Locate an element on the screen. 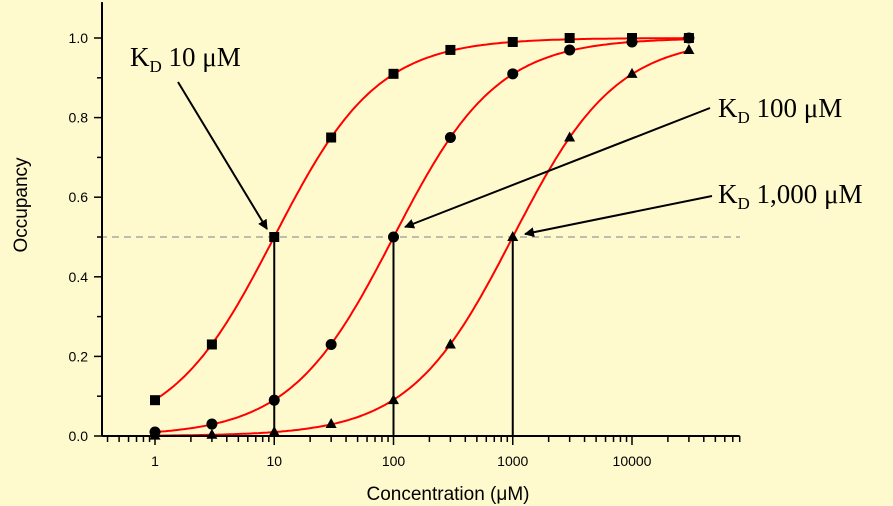 The height and width of the screenshot is (506, 893). x-tick-label: 10 is located at coordinates (274, 461).